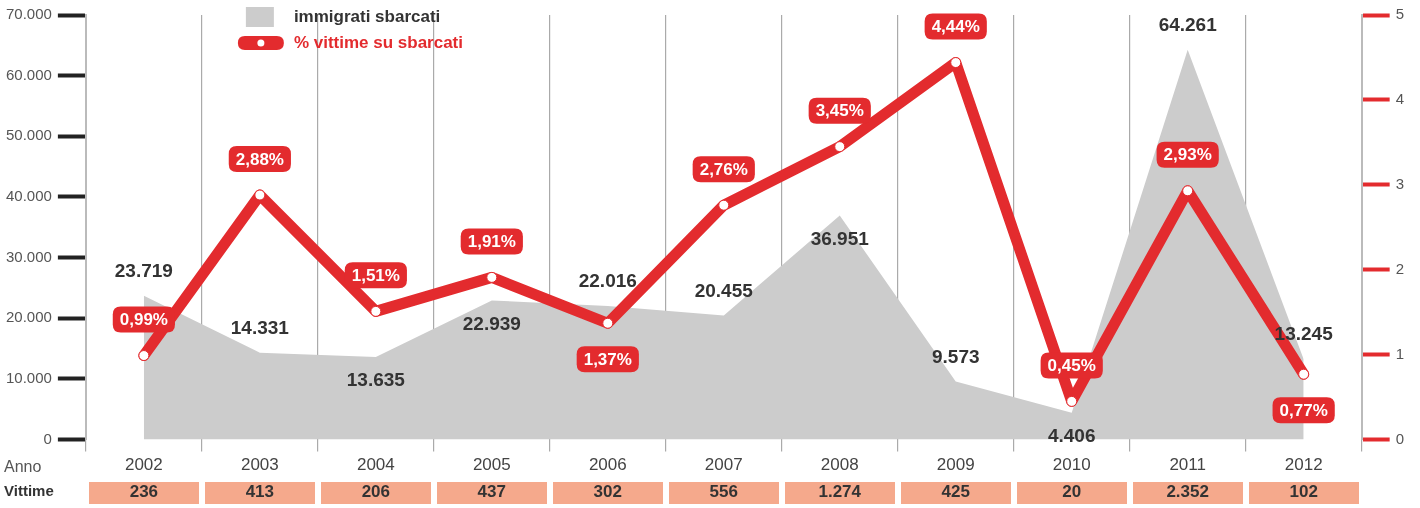  I want to click on y-tick-label: 50.000, so click(28, 135).